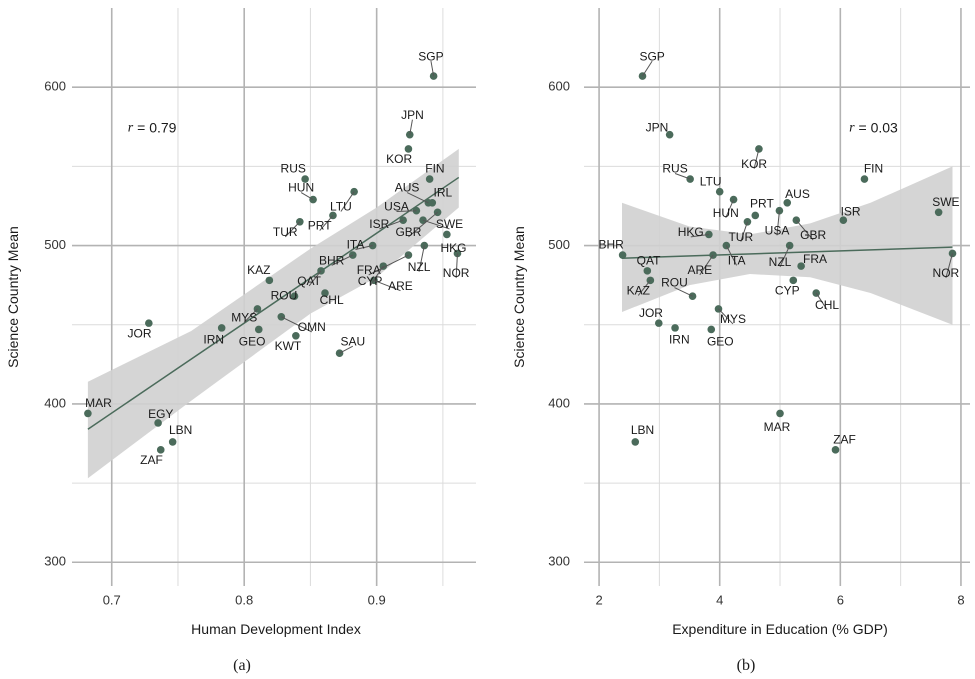 This screenshot has width=975, height=679. Describe the element at coordinates (447, 234) in the screenshot. I see `point-hkg` at that location.